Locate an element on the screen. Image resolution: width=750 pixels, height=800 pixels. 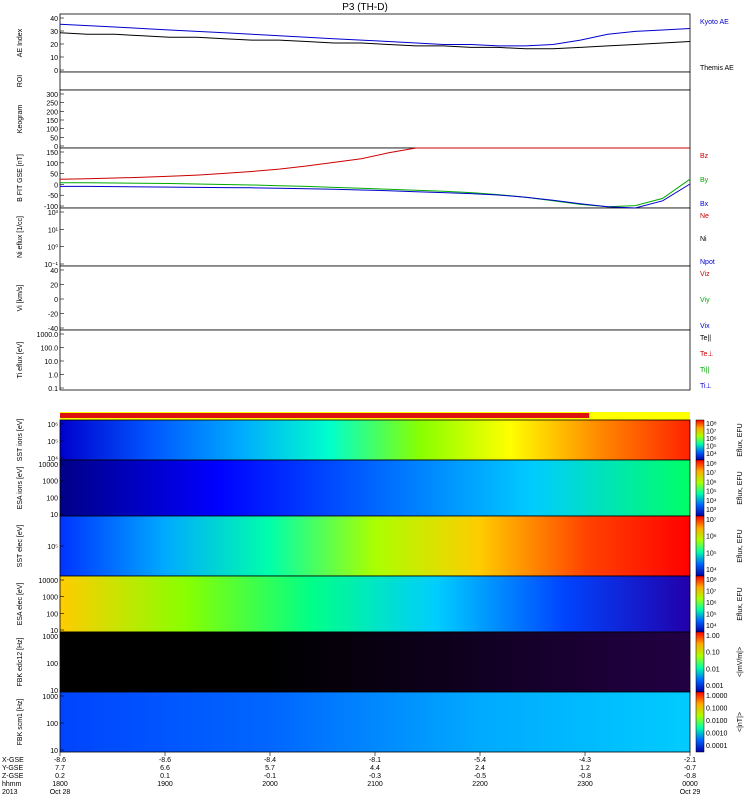
y-axis-label: ESA elec [eV] is located at coordinates (20, 604).